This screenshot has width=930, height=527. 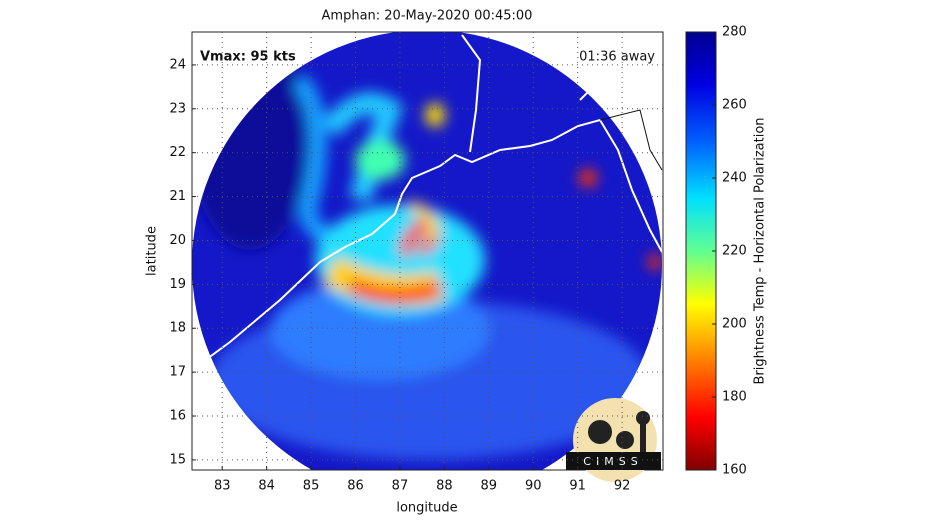 I want to click on x-tick-label: 83, so click(x=222, y=486).